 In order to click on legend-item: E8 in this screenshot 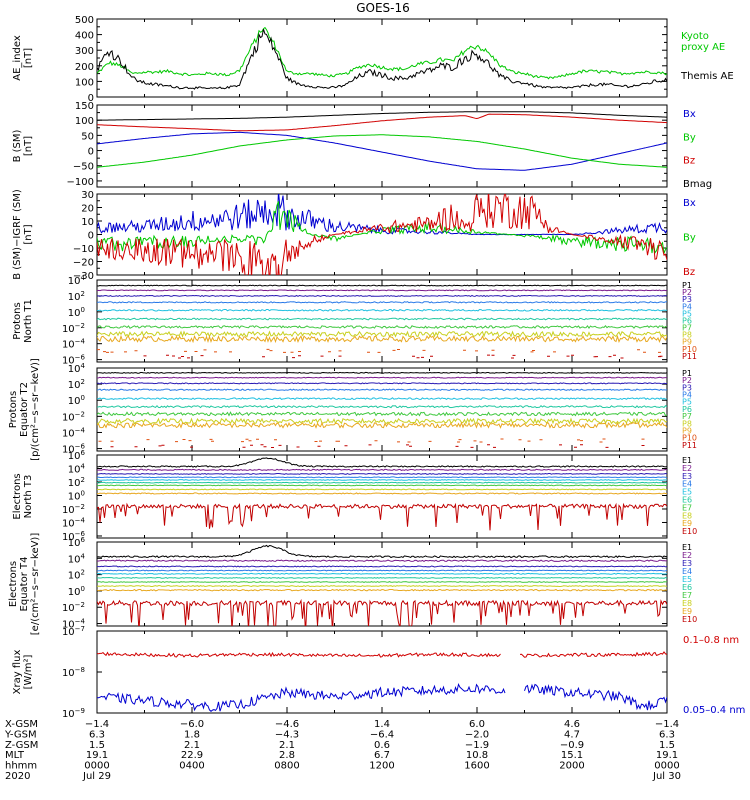, I will do `click(687, 603)`.